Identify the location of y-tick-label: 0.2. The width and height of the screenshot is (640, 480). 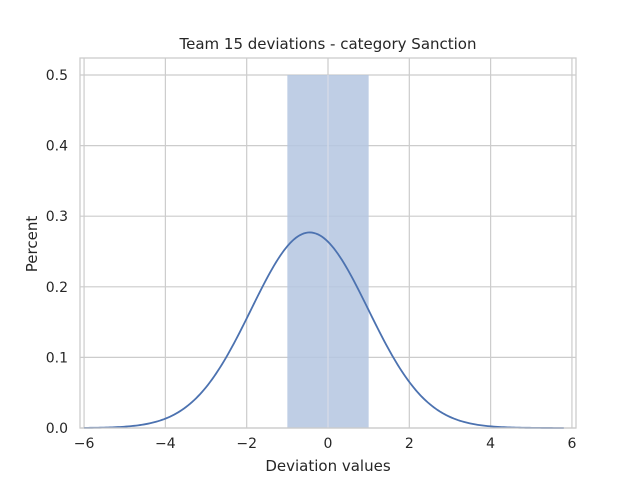
(57, 288).